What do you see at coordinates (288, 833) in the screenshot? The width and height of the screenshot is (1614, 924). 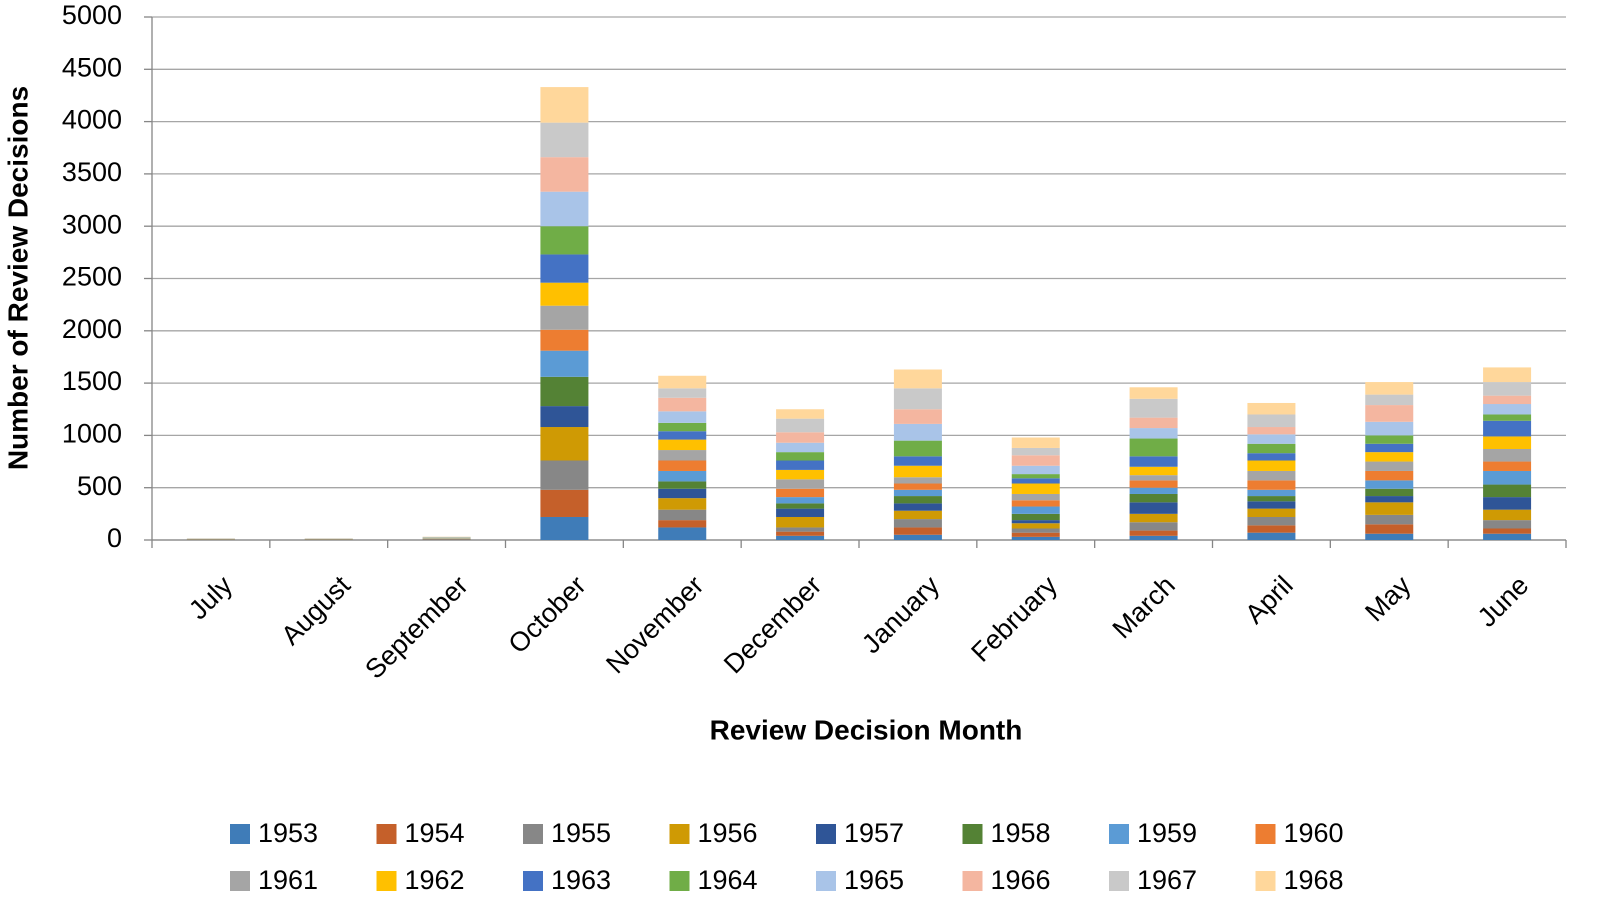 I see `legend-label: 1953` at bounding box center [288, 833].